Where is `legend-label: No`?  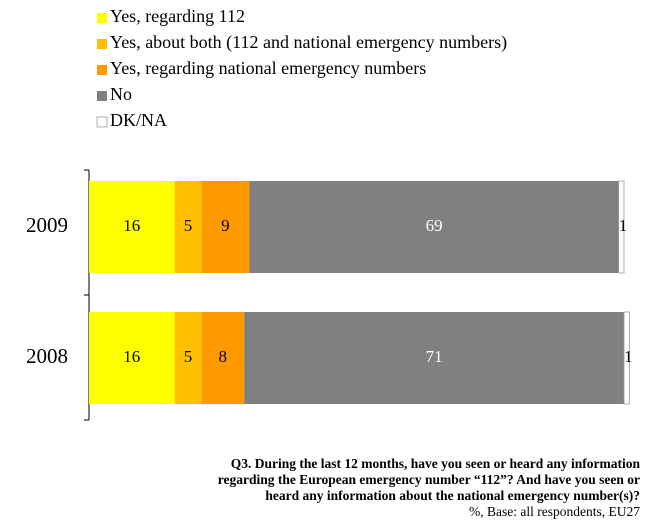 legend-label: No is located at coordinates (121, 94).